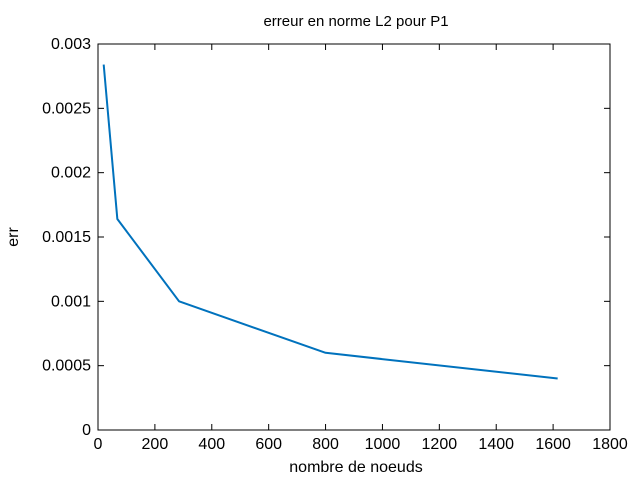 The image size is (640, 480). Describe the element at coordinates (98, 444) in the screenshot. I see `x-tick-label: 0` at that location.